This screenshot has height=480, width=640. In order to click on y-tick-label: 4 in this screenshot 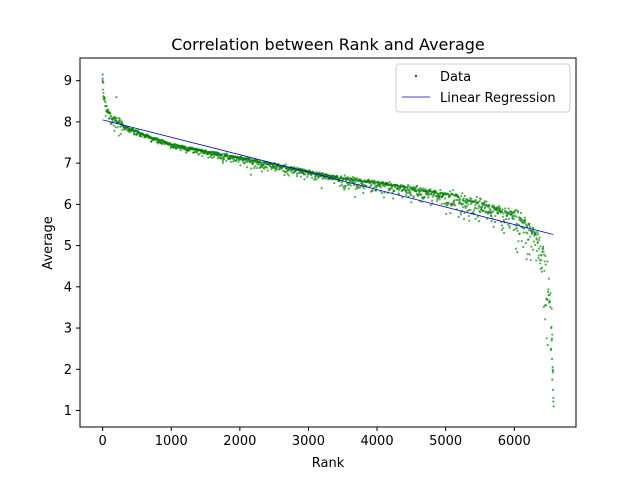, I will do `click(68, 287)`.